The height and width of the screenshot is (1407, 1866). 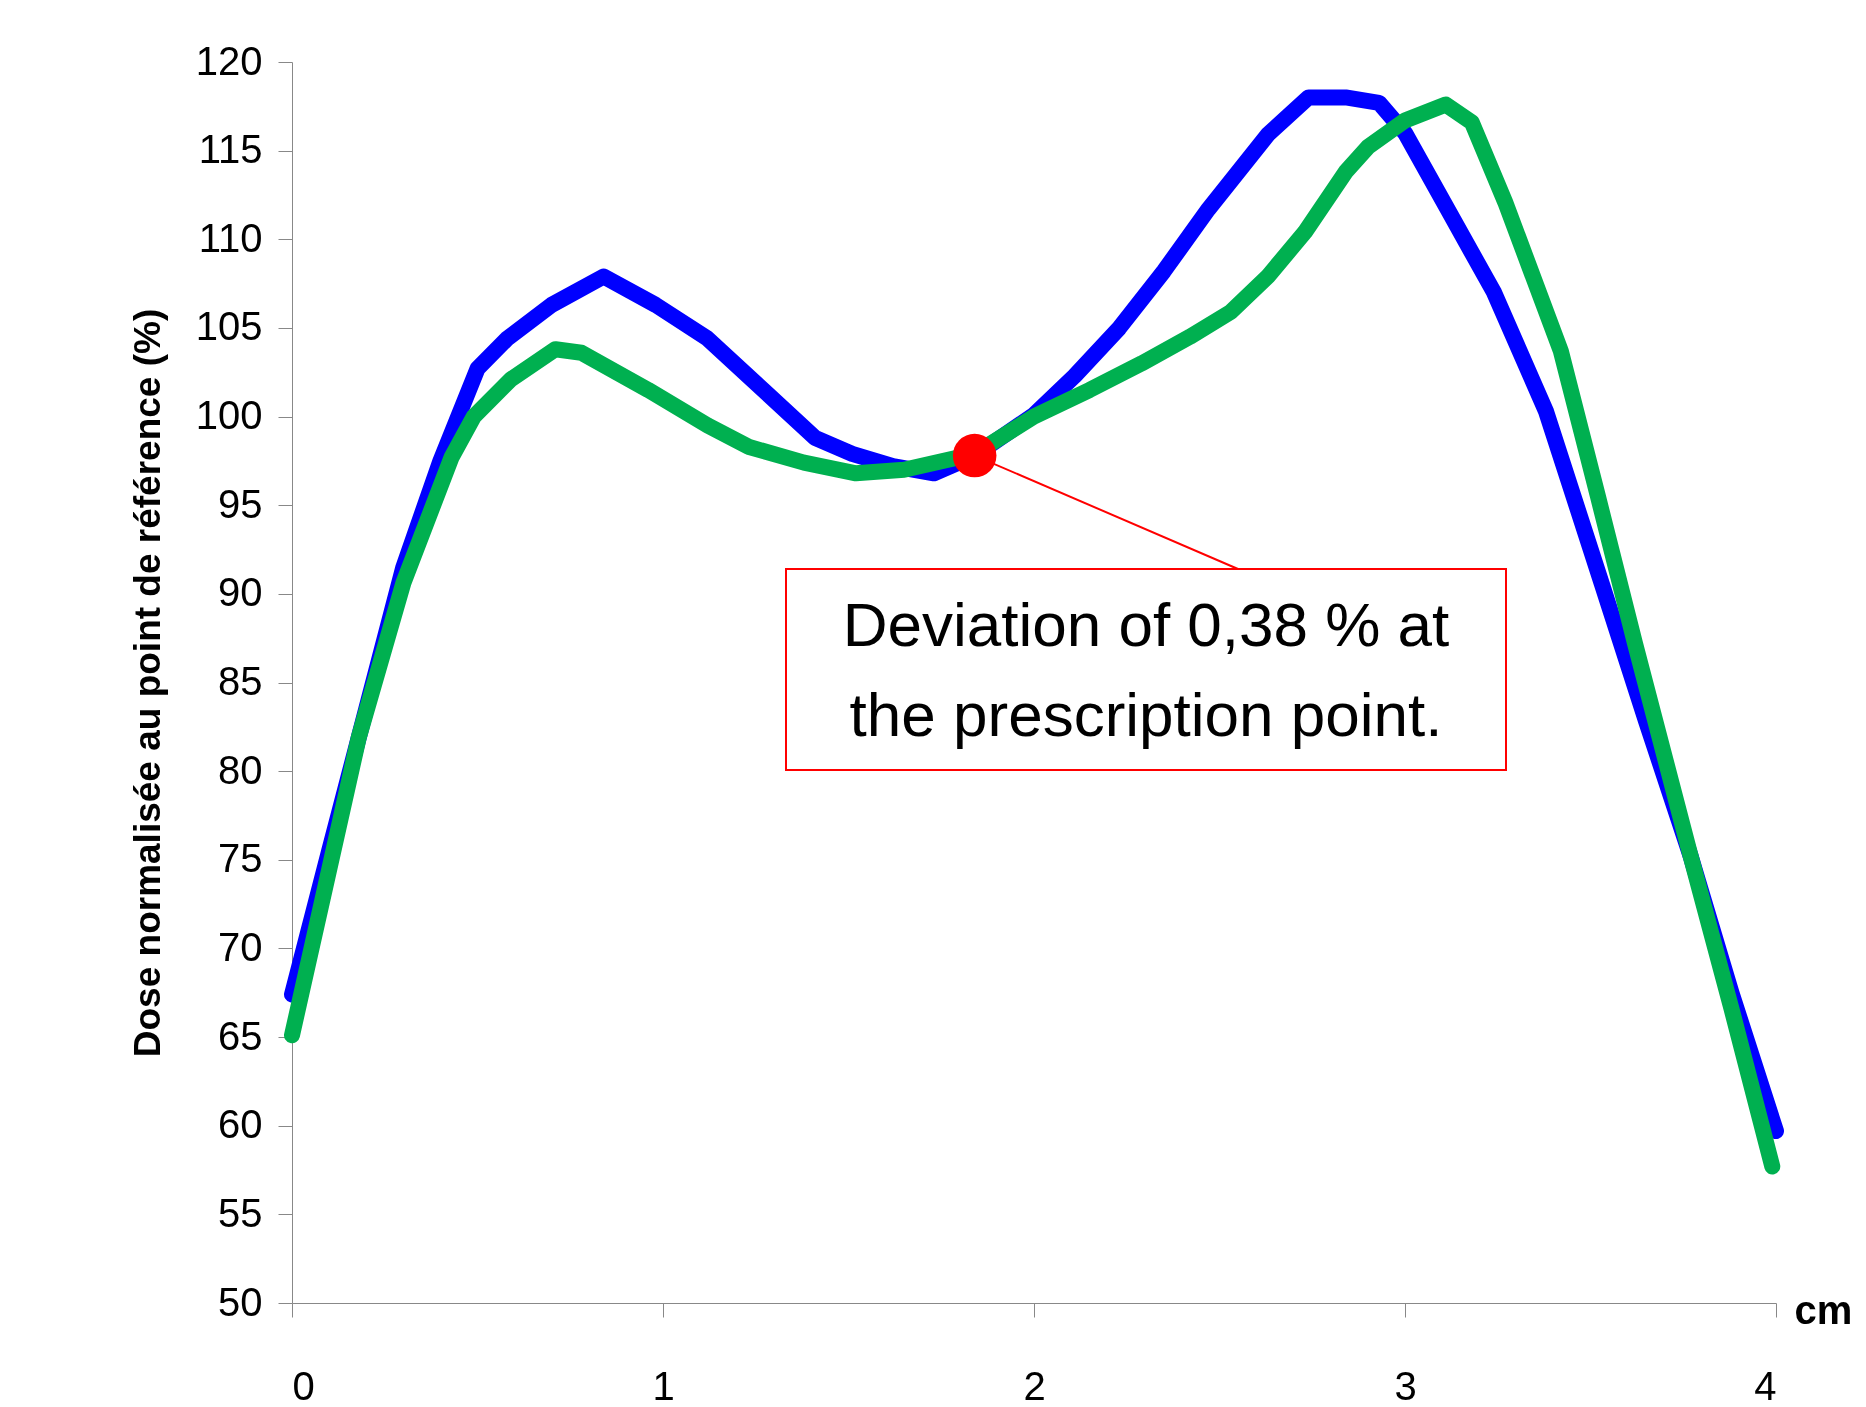 I want to click on x-tick-label: 3, so click(x=1405, y=1385).